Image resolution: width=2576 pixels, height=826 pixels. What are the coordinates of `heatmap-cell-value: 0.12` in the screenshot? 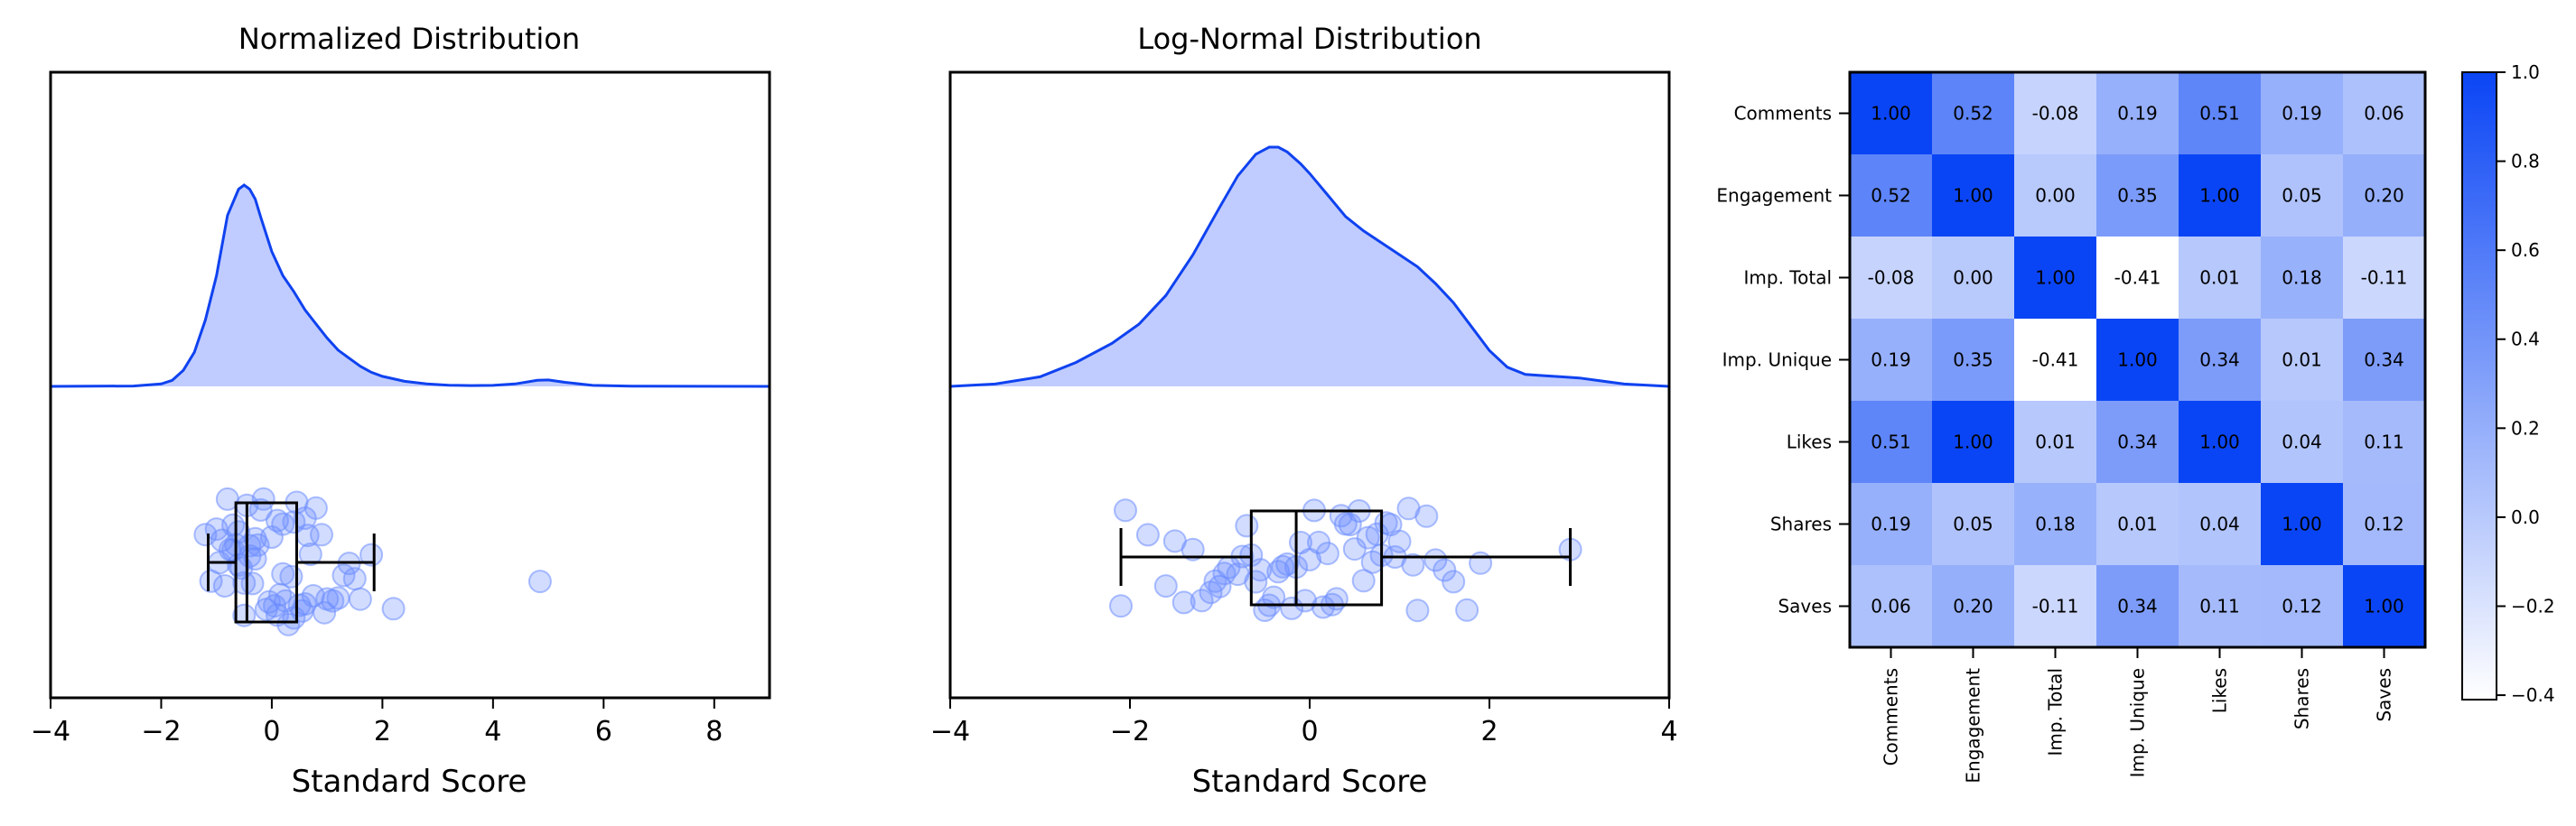 It's located at (2302, 606).